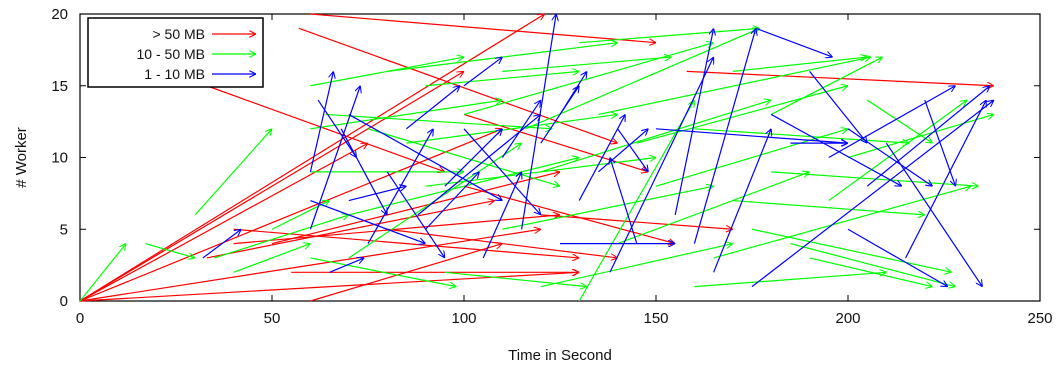 Image resolution: width=1056 pixels, height=365 pixels. What do you see at coordinates (655, 318) in the screenshot?
I see `x-tick-label: 150` at bounding box center [655, 318].